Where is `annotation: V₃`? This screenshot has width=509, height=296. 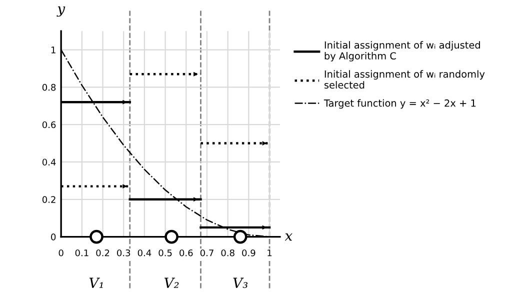 annotation: V₃ is located at coordinates (240, 283).